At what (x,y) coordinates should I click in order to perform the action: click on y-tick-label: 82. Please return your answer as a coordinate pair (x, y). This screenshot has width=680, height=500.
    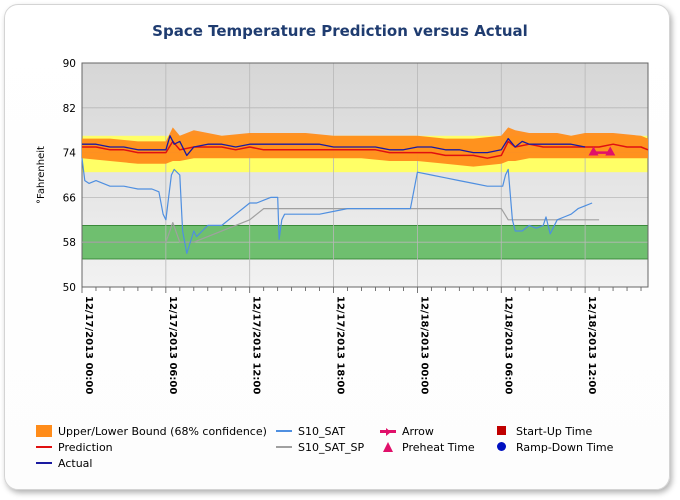
    Looking at the image, I should click on (69, 109).